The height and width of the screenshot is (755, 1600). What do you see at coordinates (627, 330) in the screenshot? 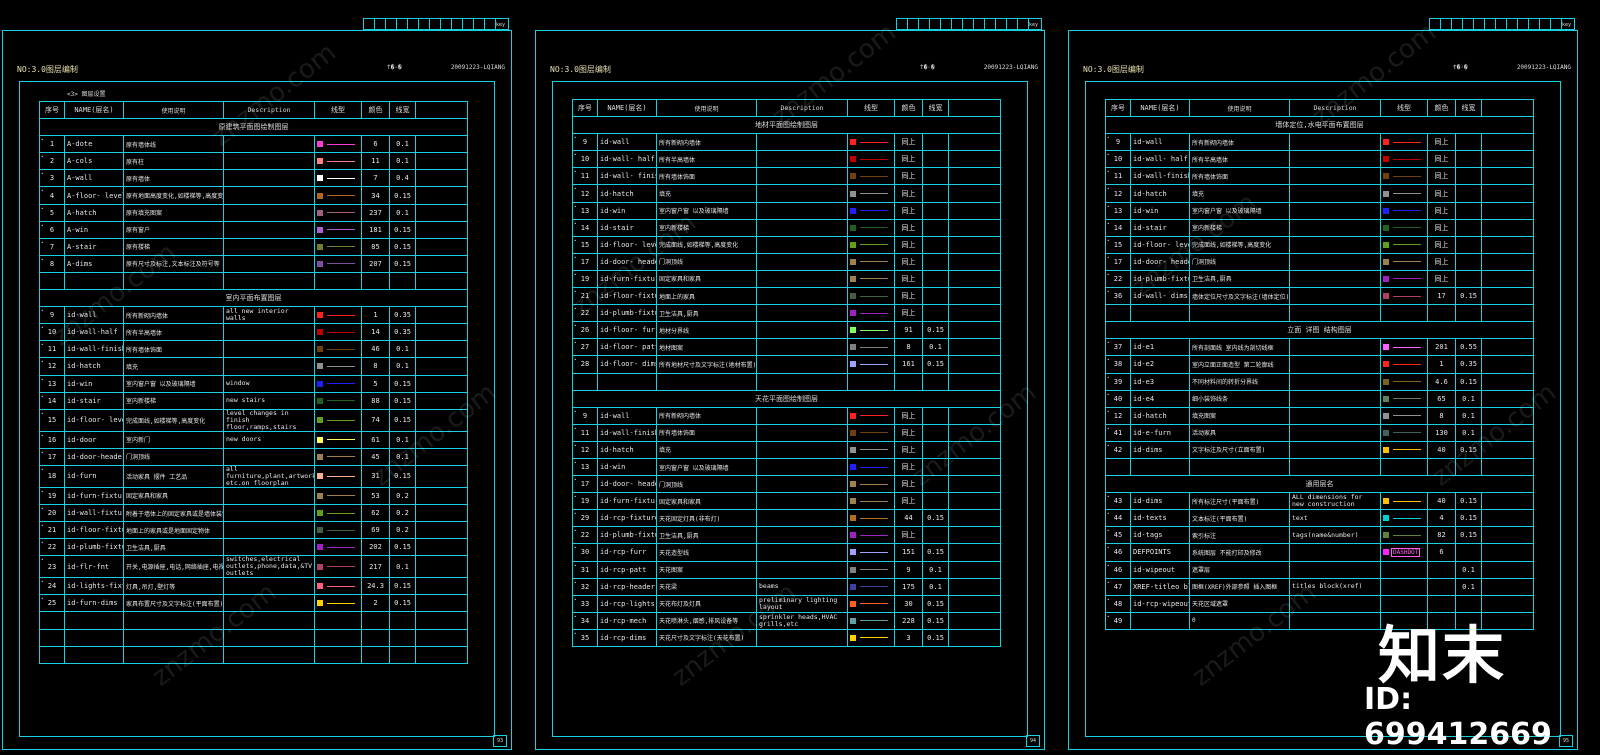
I see `layer-name: id-floor- furr` at bounding box center [627, 330].